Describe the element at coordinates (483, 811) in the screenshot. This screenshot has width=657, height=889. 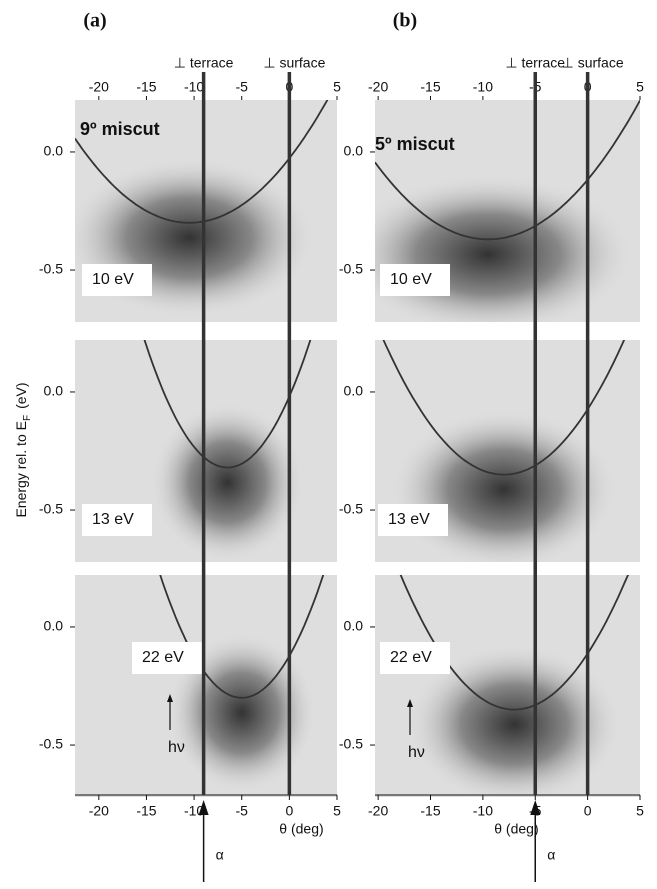
I see `x-tick-label: -10` at that location.